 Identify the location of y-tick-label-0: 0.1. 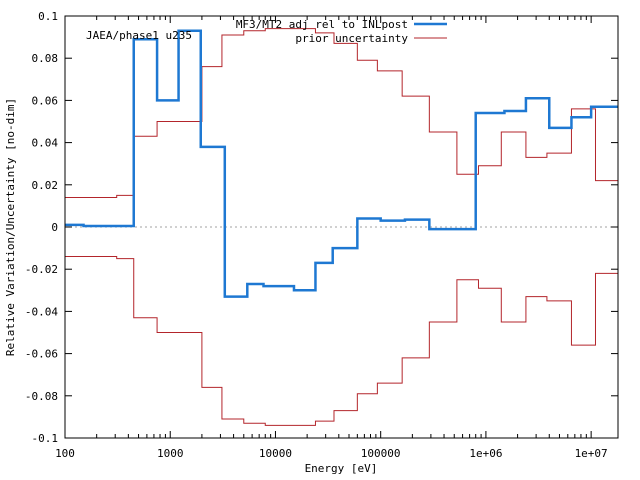
(48, 16).